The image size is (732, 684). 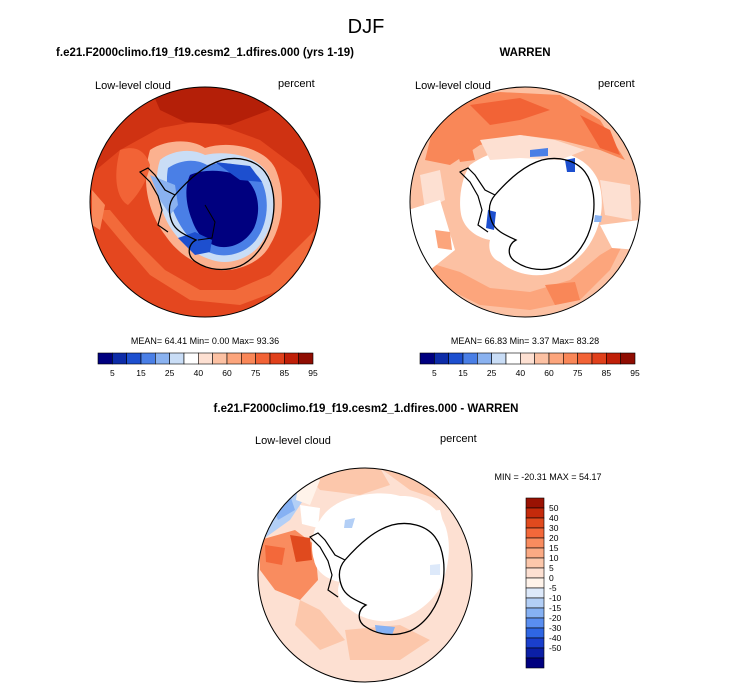 What do you see at coordinates (366, 27) in the screenshot?
I see `figure-title: DJF` at bounding box center [366, 27].